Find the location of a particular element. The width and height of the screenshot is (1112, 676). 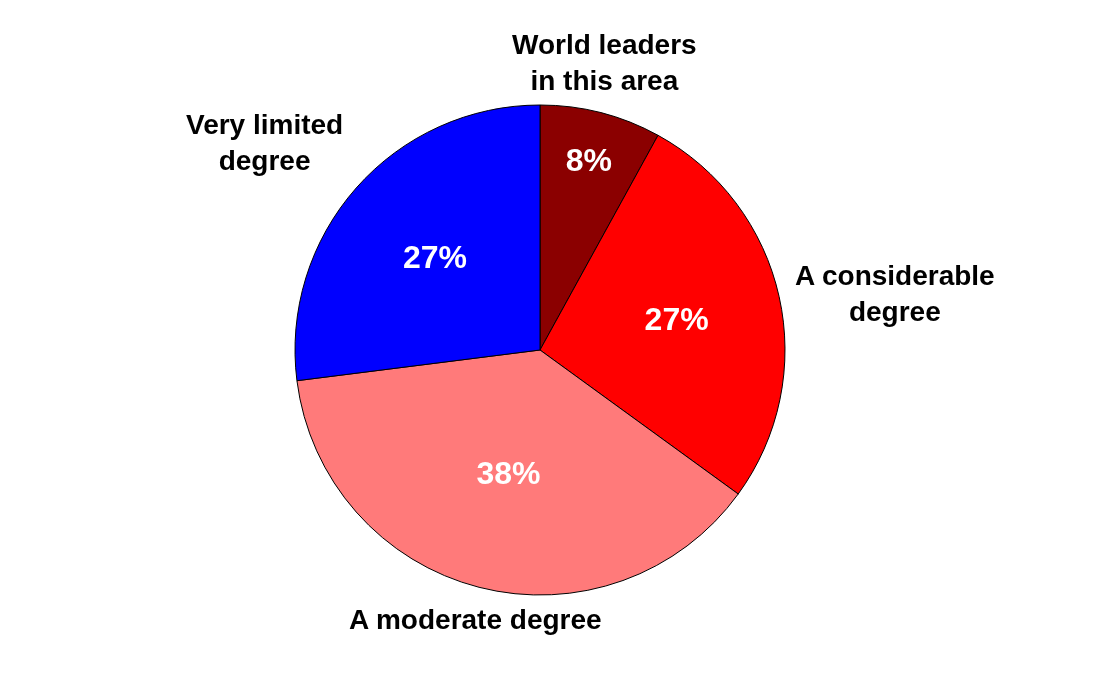

slice-label: Very limited degree is located at coordinates (265, 143).